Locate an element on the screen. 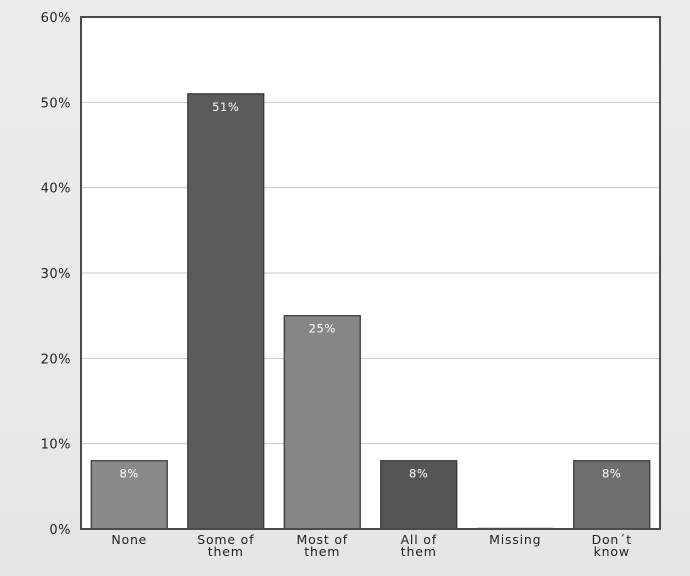 This screenshot has width=690, height=576. y-tick-label: 10% is located at coordinates (56, 445).